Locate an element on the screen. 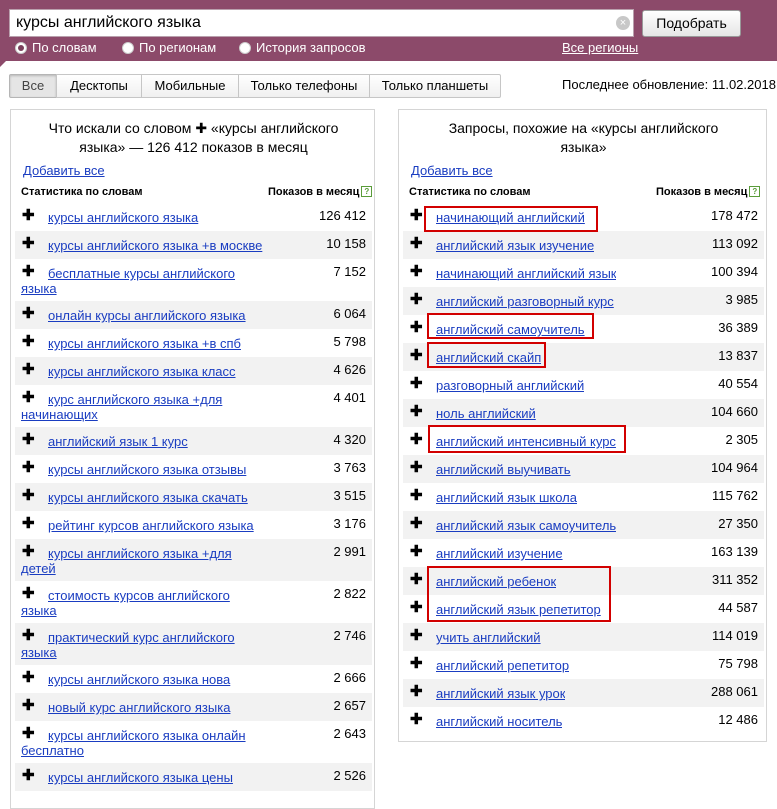 The height and width of the screenshot is (809, 777). keyword-link: английский язык школа is located at coordinates (506, 497).